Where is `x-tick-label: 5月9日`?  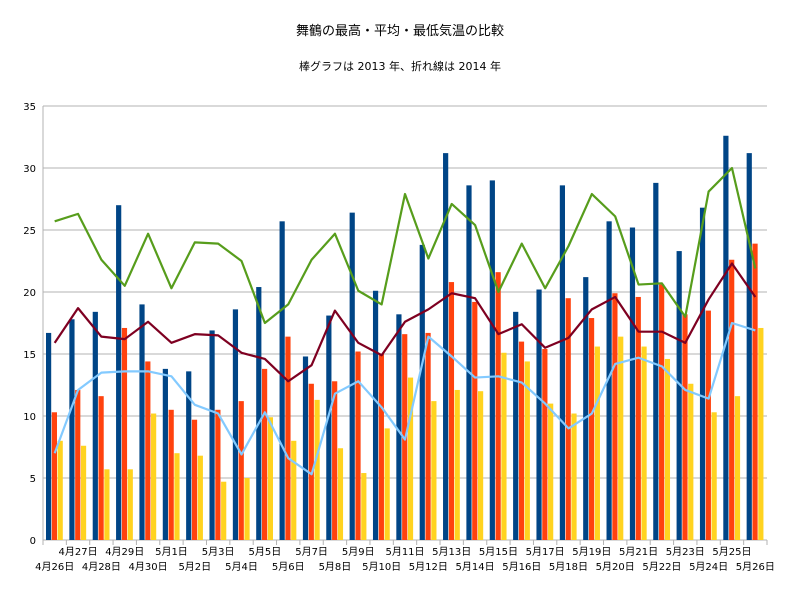 x-tick-label: 5月9日 is located at coordinates (358, 552).